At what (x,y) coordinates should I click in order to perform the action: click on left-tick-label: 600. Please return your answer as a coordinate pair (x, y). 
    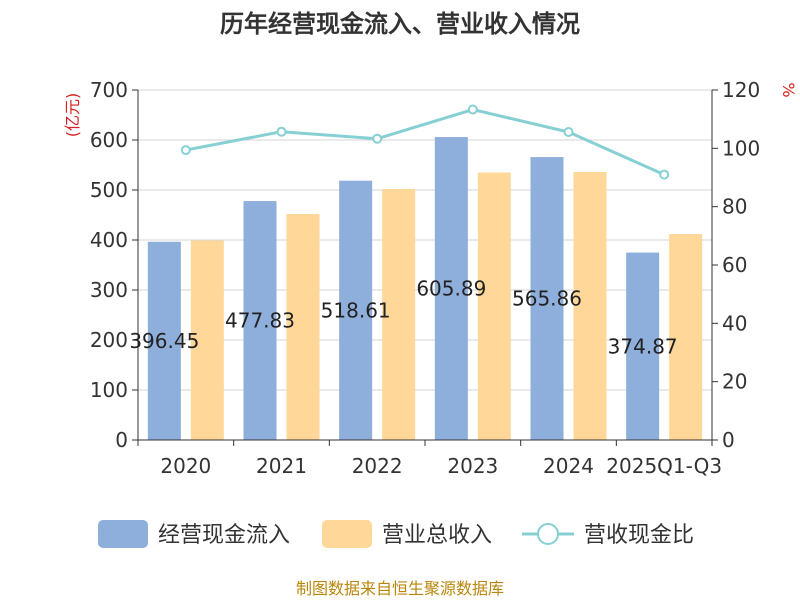
    Looking at the image, I should click on (109, 140).